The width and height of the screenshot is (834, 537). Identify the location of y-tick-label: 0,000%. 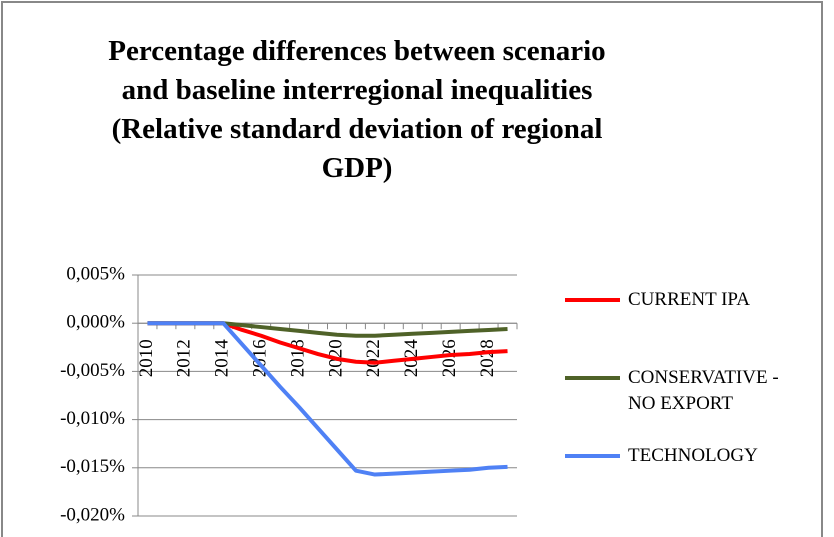
(95, 322).